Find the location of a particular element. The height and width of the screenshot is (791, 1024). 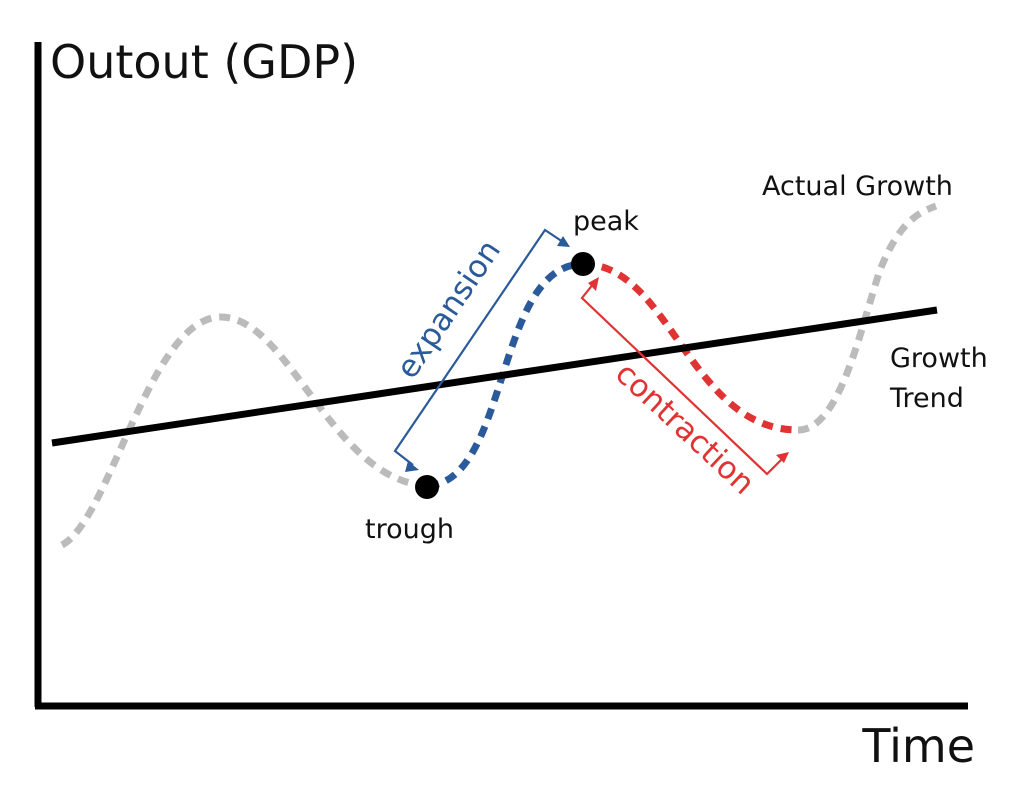

trough-marker is located at coordinates (427, 487).